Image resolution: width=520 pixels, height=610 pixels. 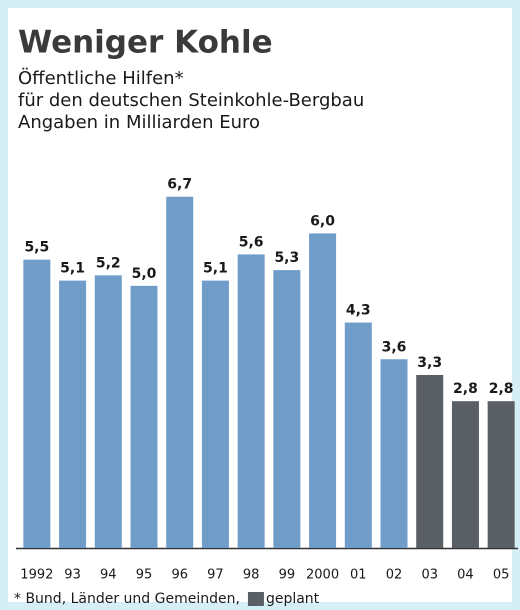 I want to click on value-label: 5,0, so click(x=144, y=274).